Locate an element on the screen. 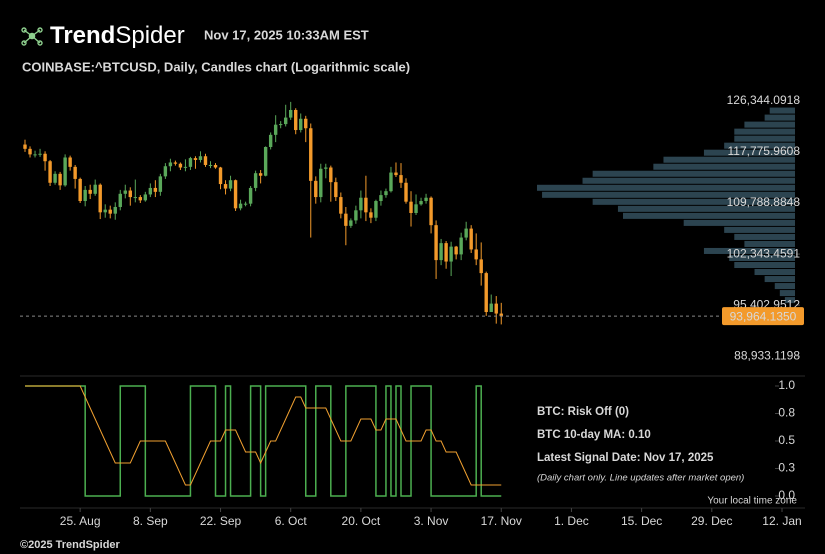 This screenshot has width=825, height=554. footer: ©2025 TrendSpider is located at coordinates (70, 545).